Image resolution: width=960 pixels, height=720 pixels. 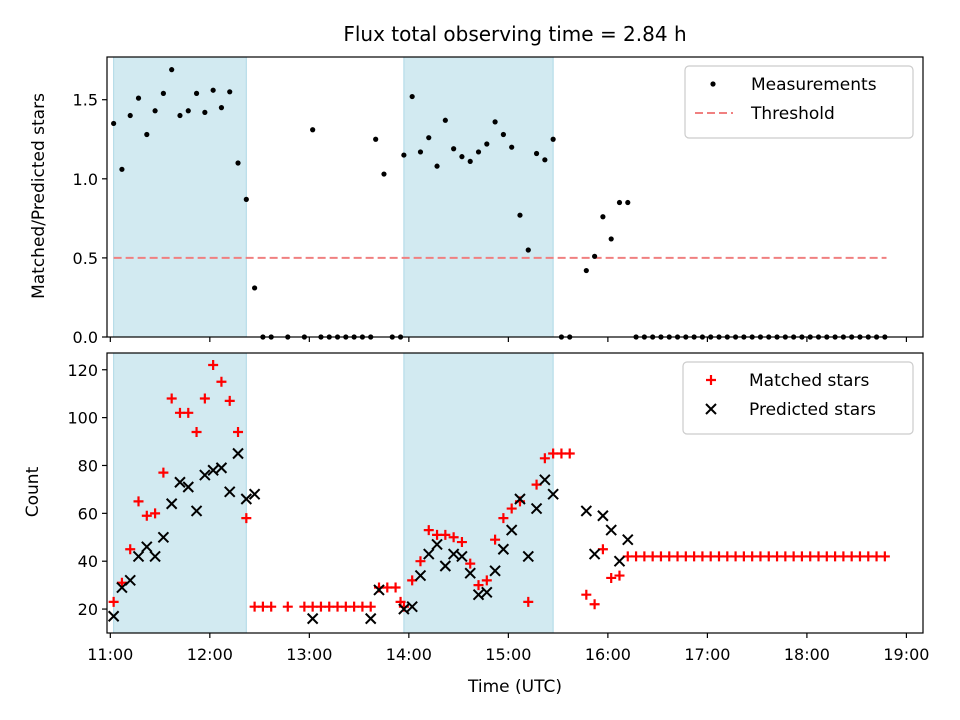 What do you see at coordinates (508, 654) in the screenshot?
I see `x-tick-label: 15:00` at bounding box center [508, 654].